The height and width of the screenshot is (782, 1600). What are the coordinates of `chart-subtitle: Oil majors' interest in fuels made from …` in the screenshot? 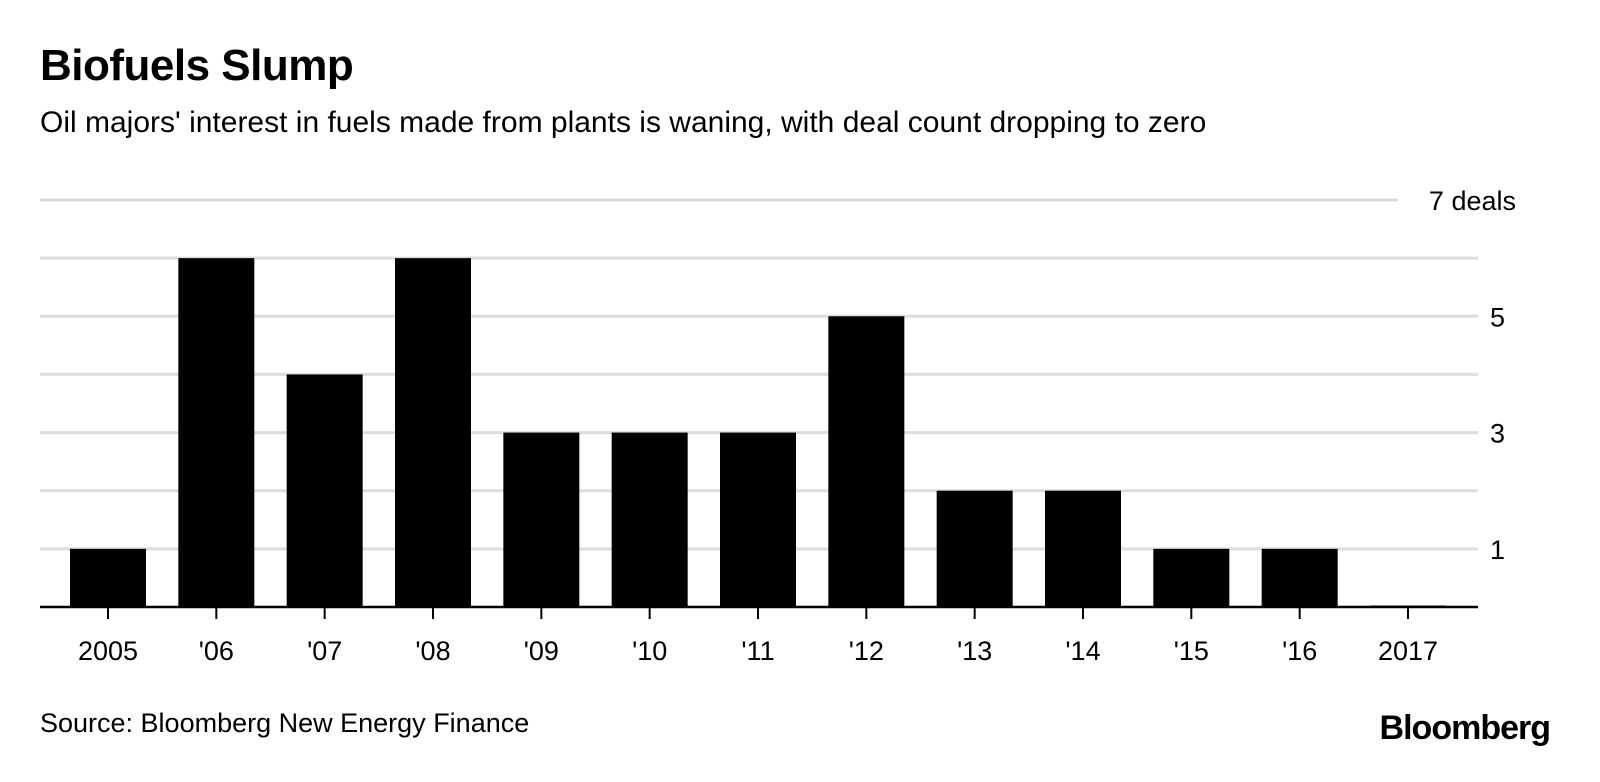 It's located at (623, 122).